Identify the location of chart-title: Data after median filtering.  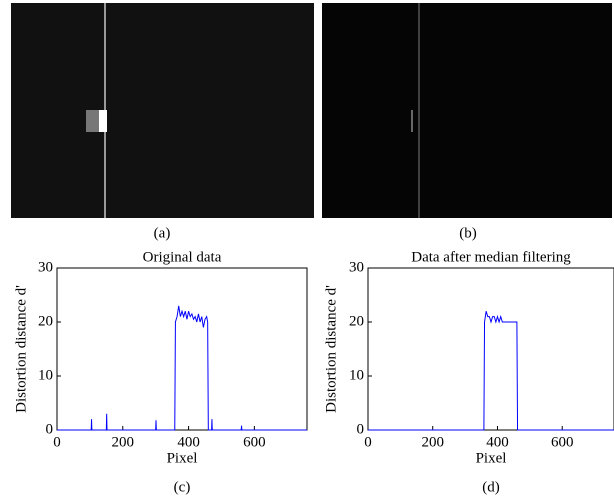
(491, 257).